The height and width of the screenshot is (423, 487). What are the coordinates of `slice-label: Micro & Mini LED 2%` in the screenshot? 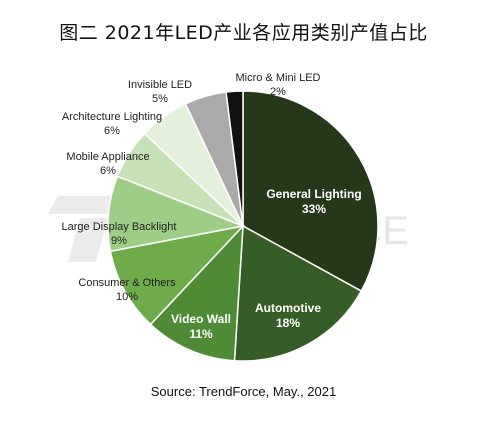 It's located at (278, 85).